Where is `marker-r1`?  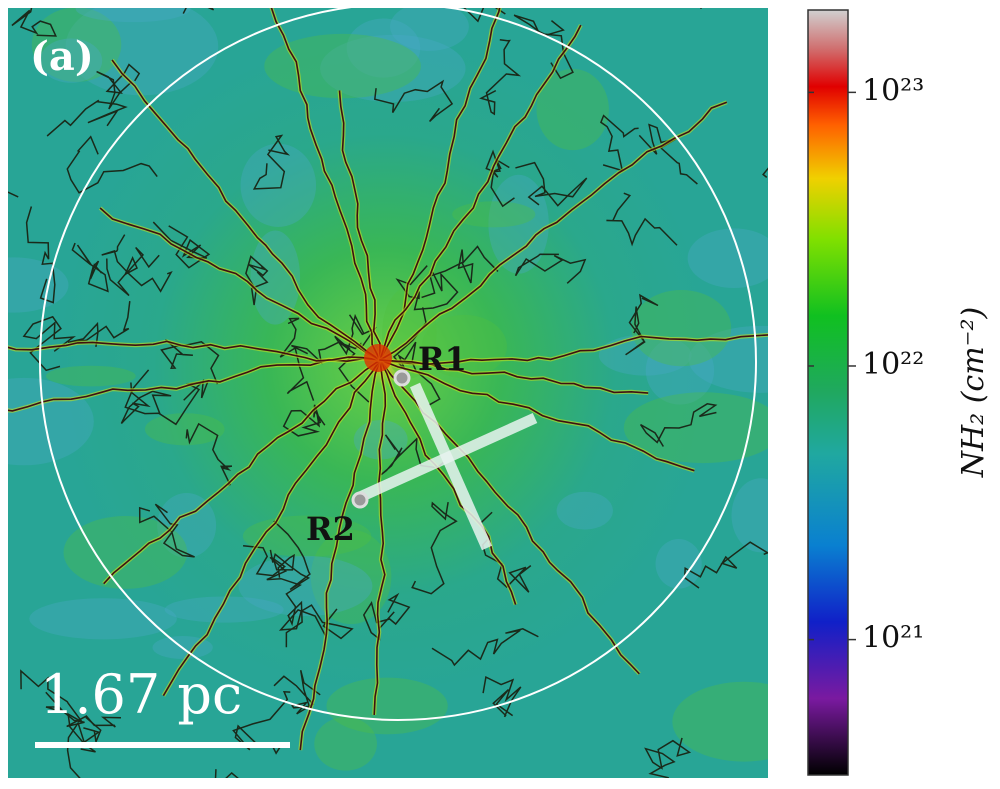 marker-r1 is located at coordinates (402, 378).